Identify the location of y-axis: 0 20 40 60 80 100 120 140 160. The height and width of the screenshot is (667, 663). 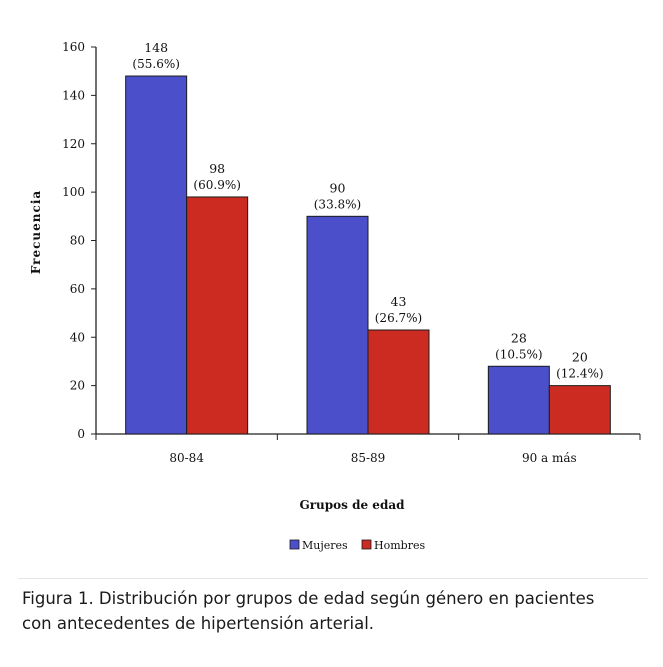
(79, 240).